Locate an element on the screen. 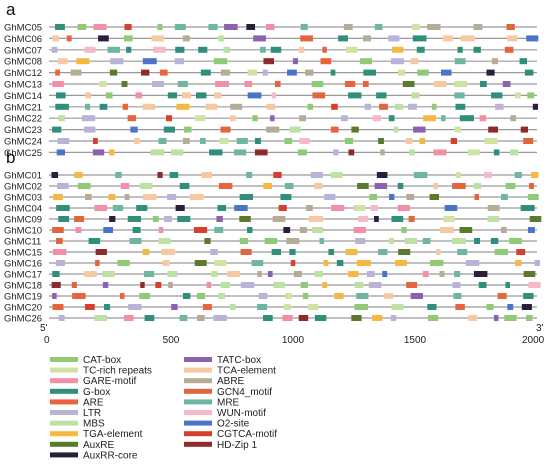 The height and width of the screenshot is (468, 550). panel-b-gene-label-ghmc17: GhMC17 is located at coordinates (23, 275).